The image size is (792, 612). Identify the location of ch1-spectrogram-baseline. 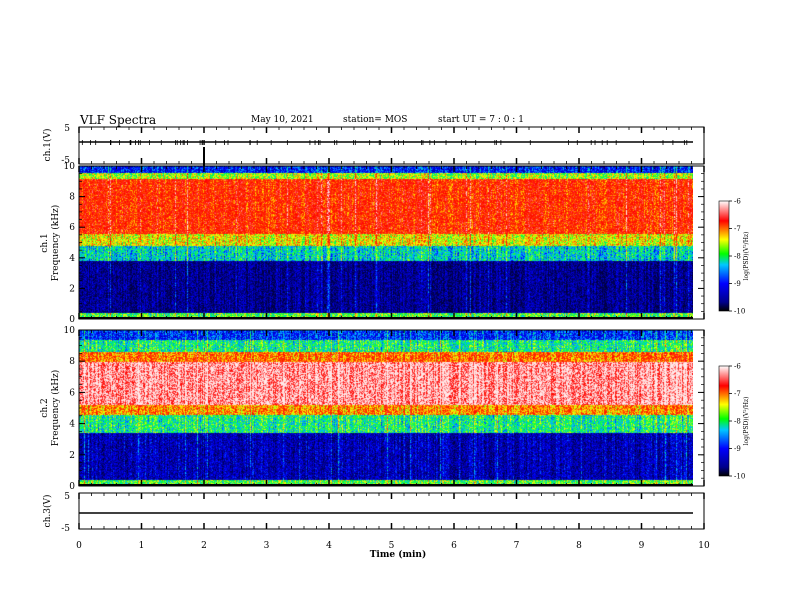
(386, 318).